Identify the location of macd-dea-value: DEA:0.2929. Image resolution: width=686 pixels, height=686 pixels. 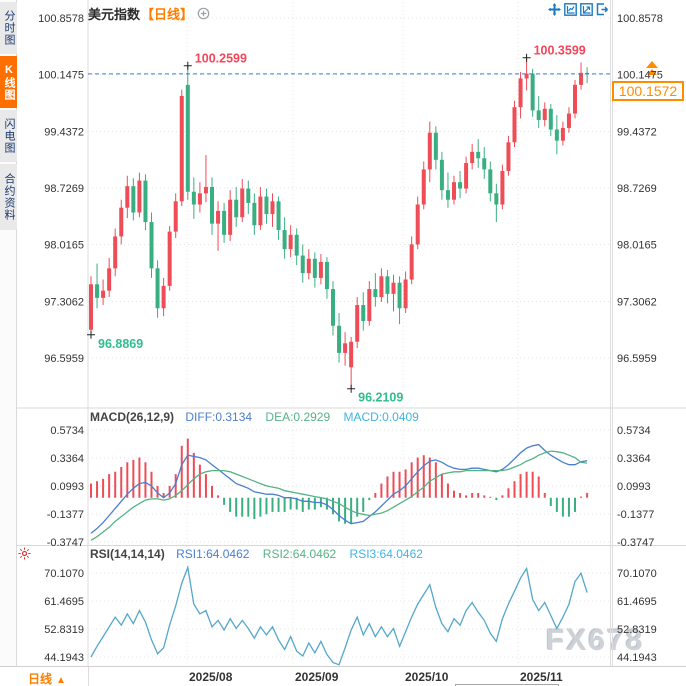
(298, 417).